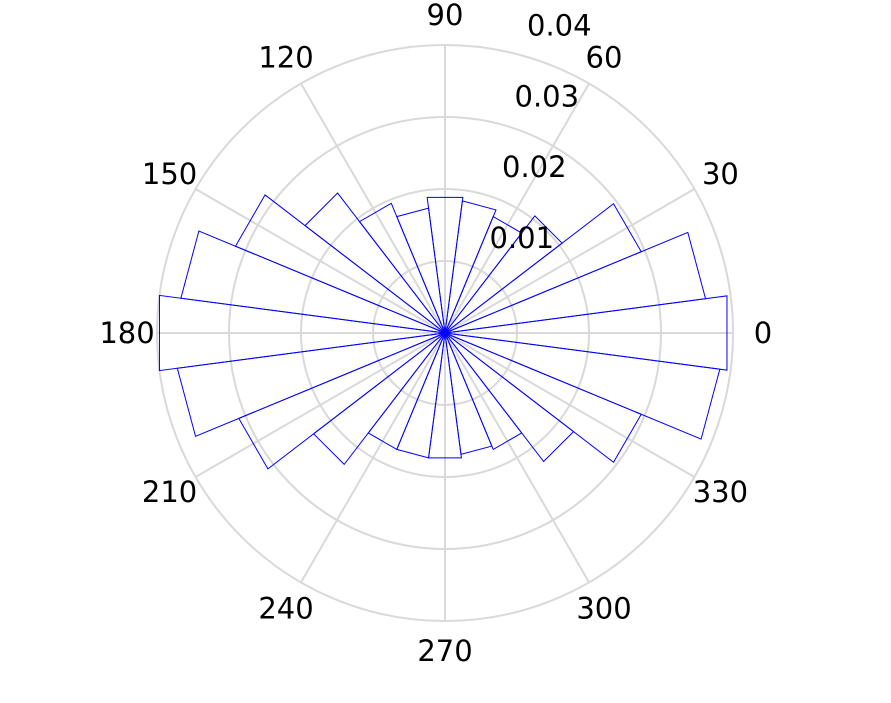 The height and width of the screenshot is (703, 891). I want to click on angle-tick-label: 210, so click(169, 492).